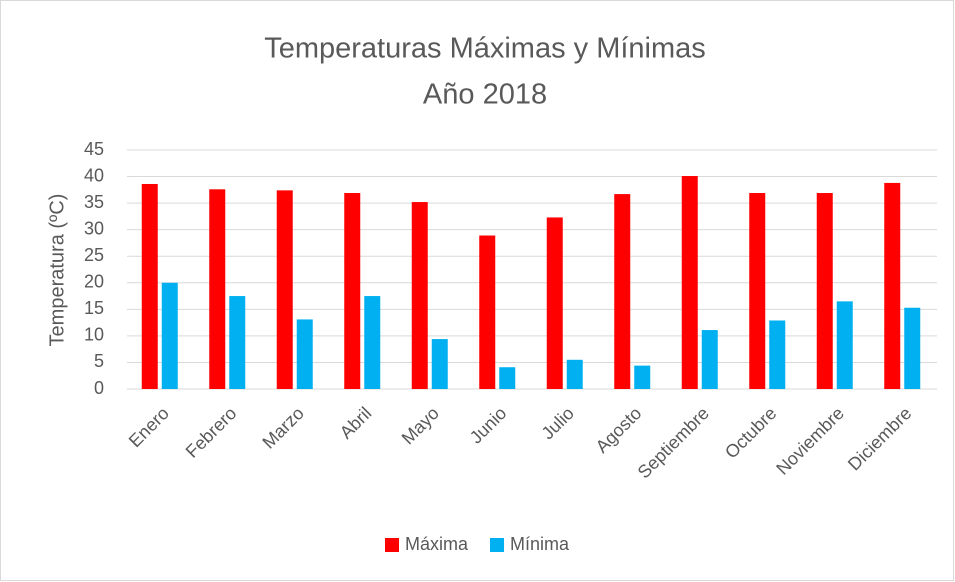 The height and width of the screenshot is (582, 955). Describe the element at coordinates (94, 228) in the screenshot. I see `y-tick-label: 30` at that location.